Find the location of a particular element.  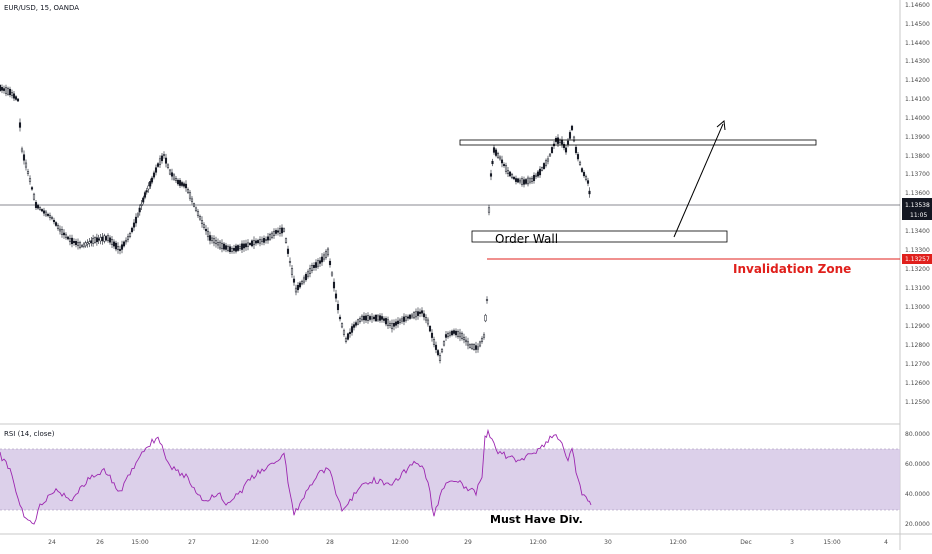

symbol-label: EUR/USD, 15, OANDA is located at coordinates (42, 8).